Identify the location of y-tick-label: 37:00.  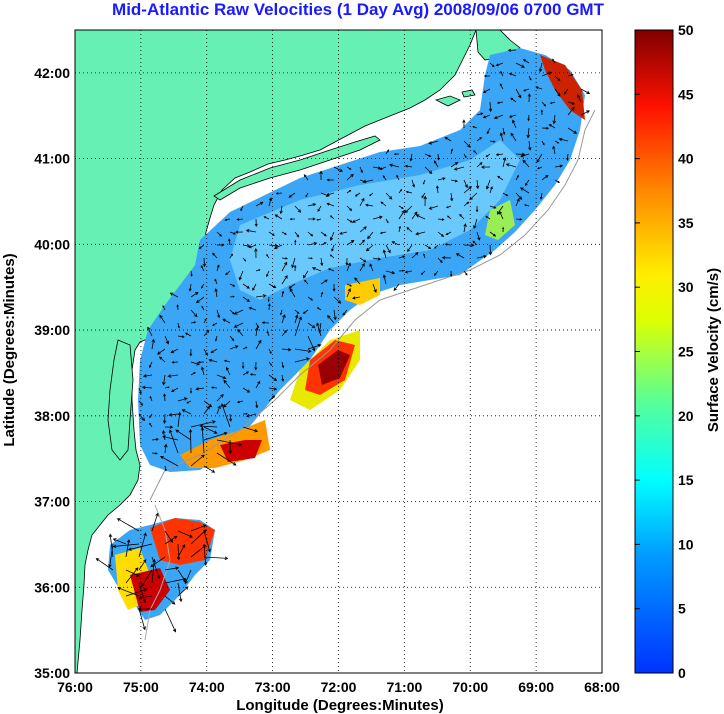
(52, 502).